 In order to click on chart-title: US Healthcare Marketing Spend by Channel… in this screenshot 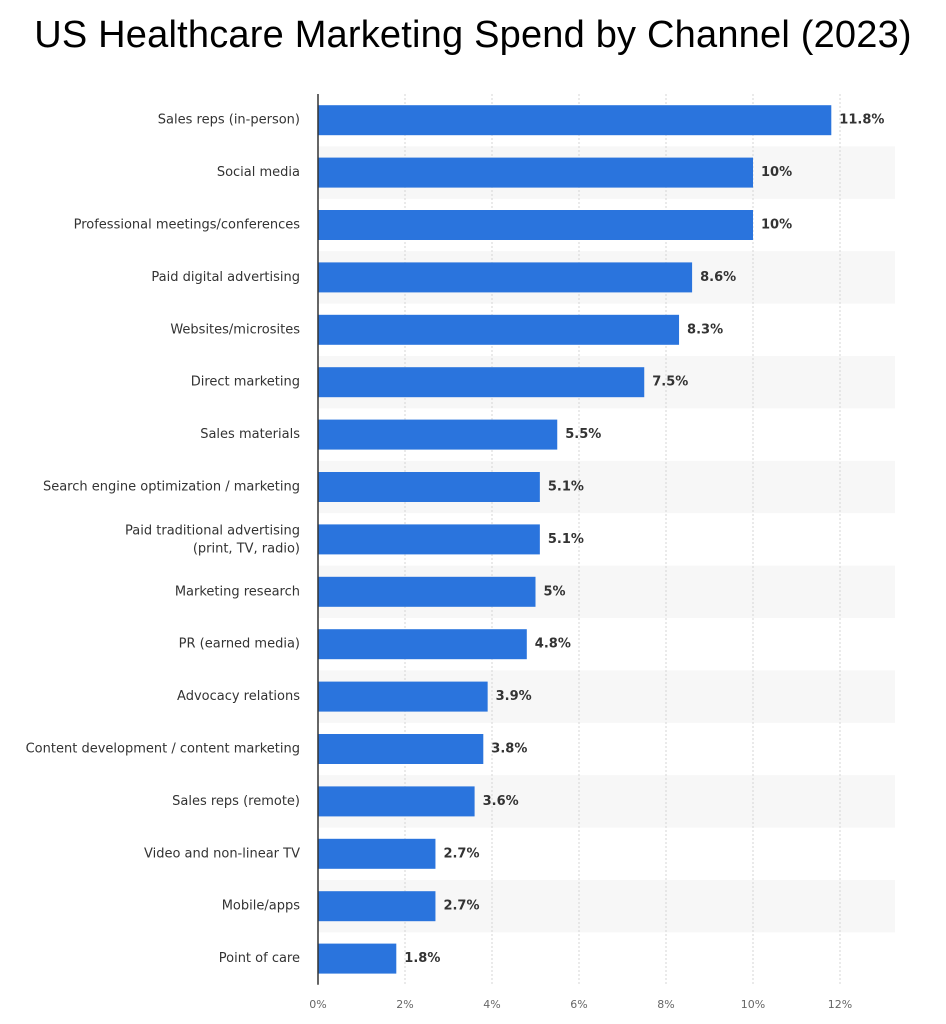, I will do `click(473, 35)`.